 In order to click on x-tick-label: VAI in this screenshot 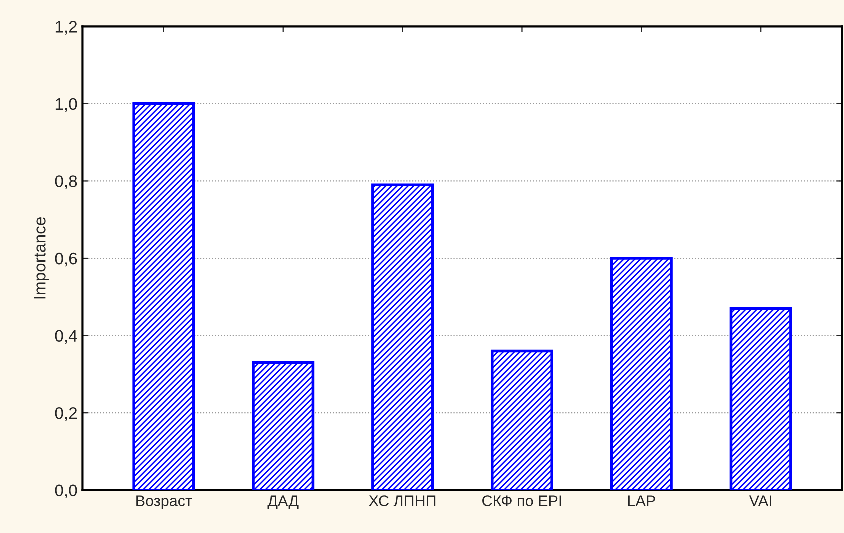, I will do `click(760, 501)`.